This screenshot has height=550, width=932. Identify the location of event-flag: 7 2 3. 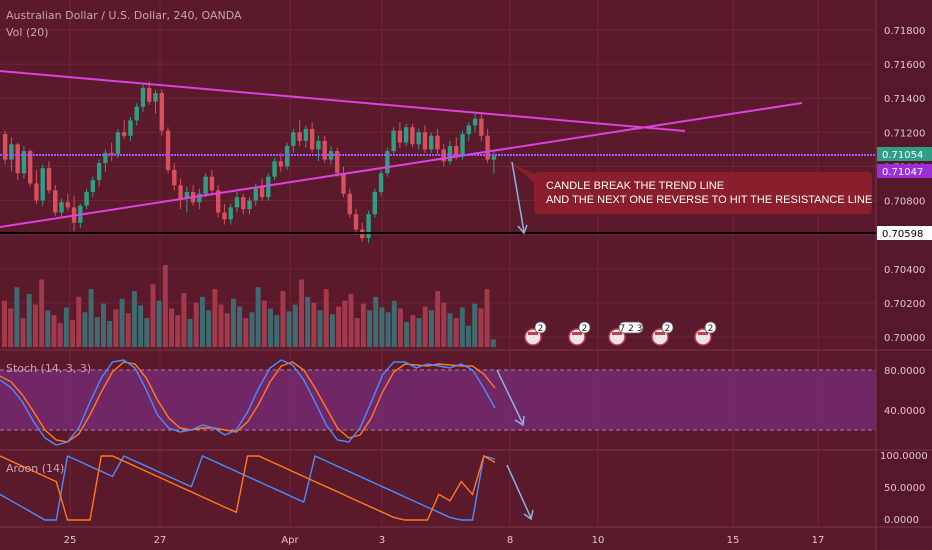
(626, 333).